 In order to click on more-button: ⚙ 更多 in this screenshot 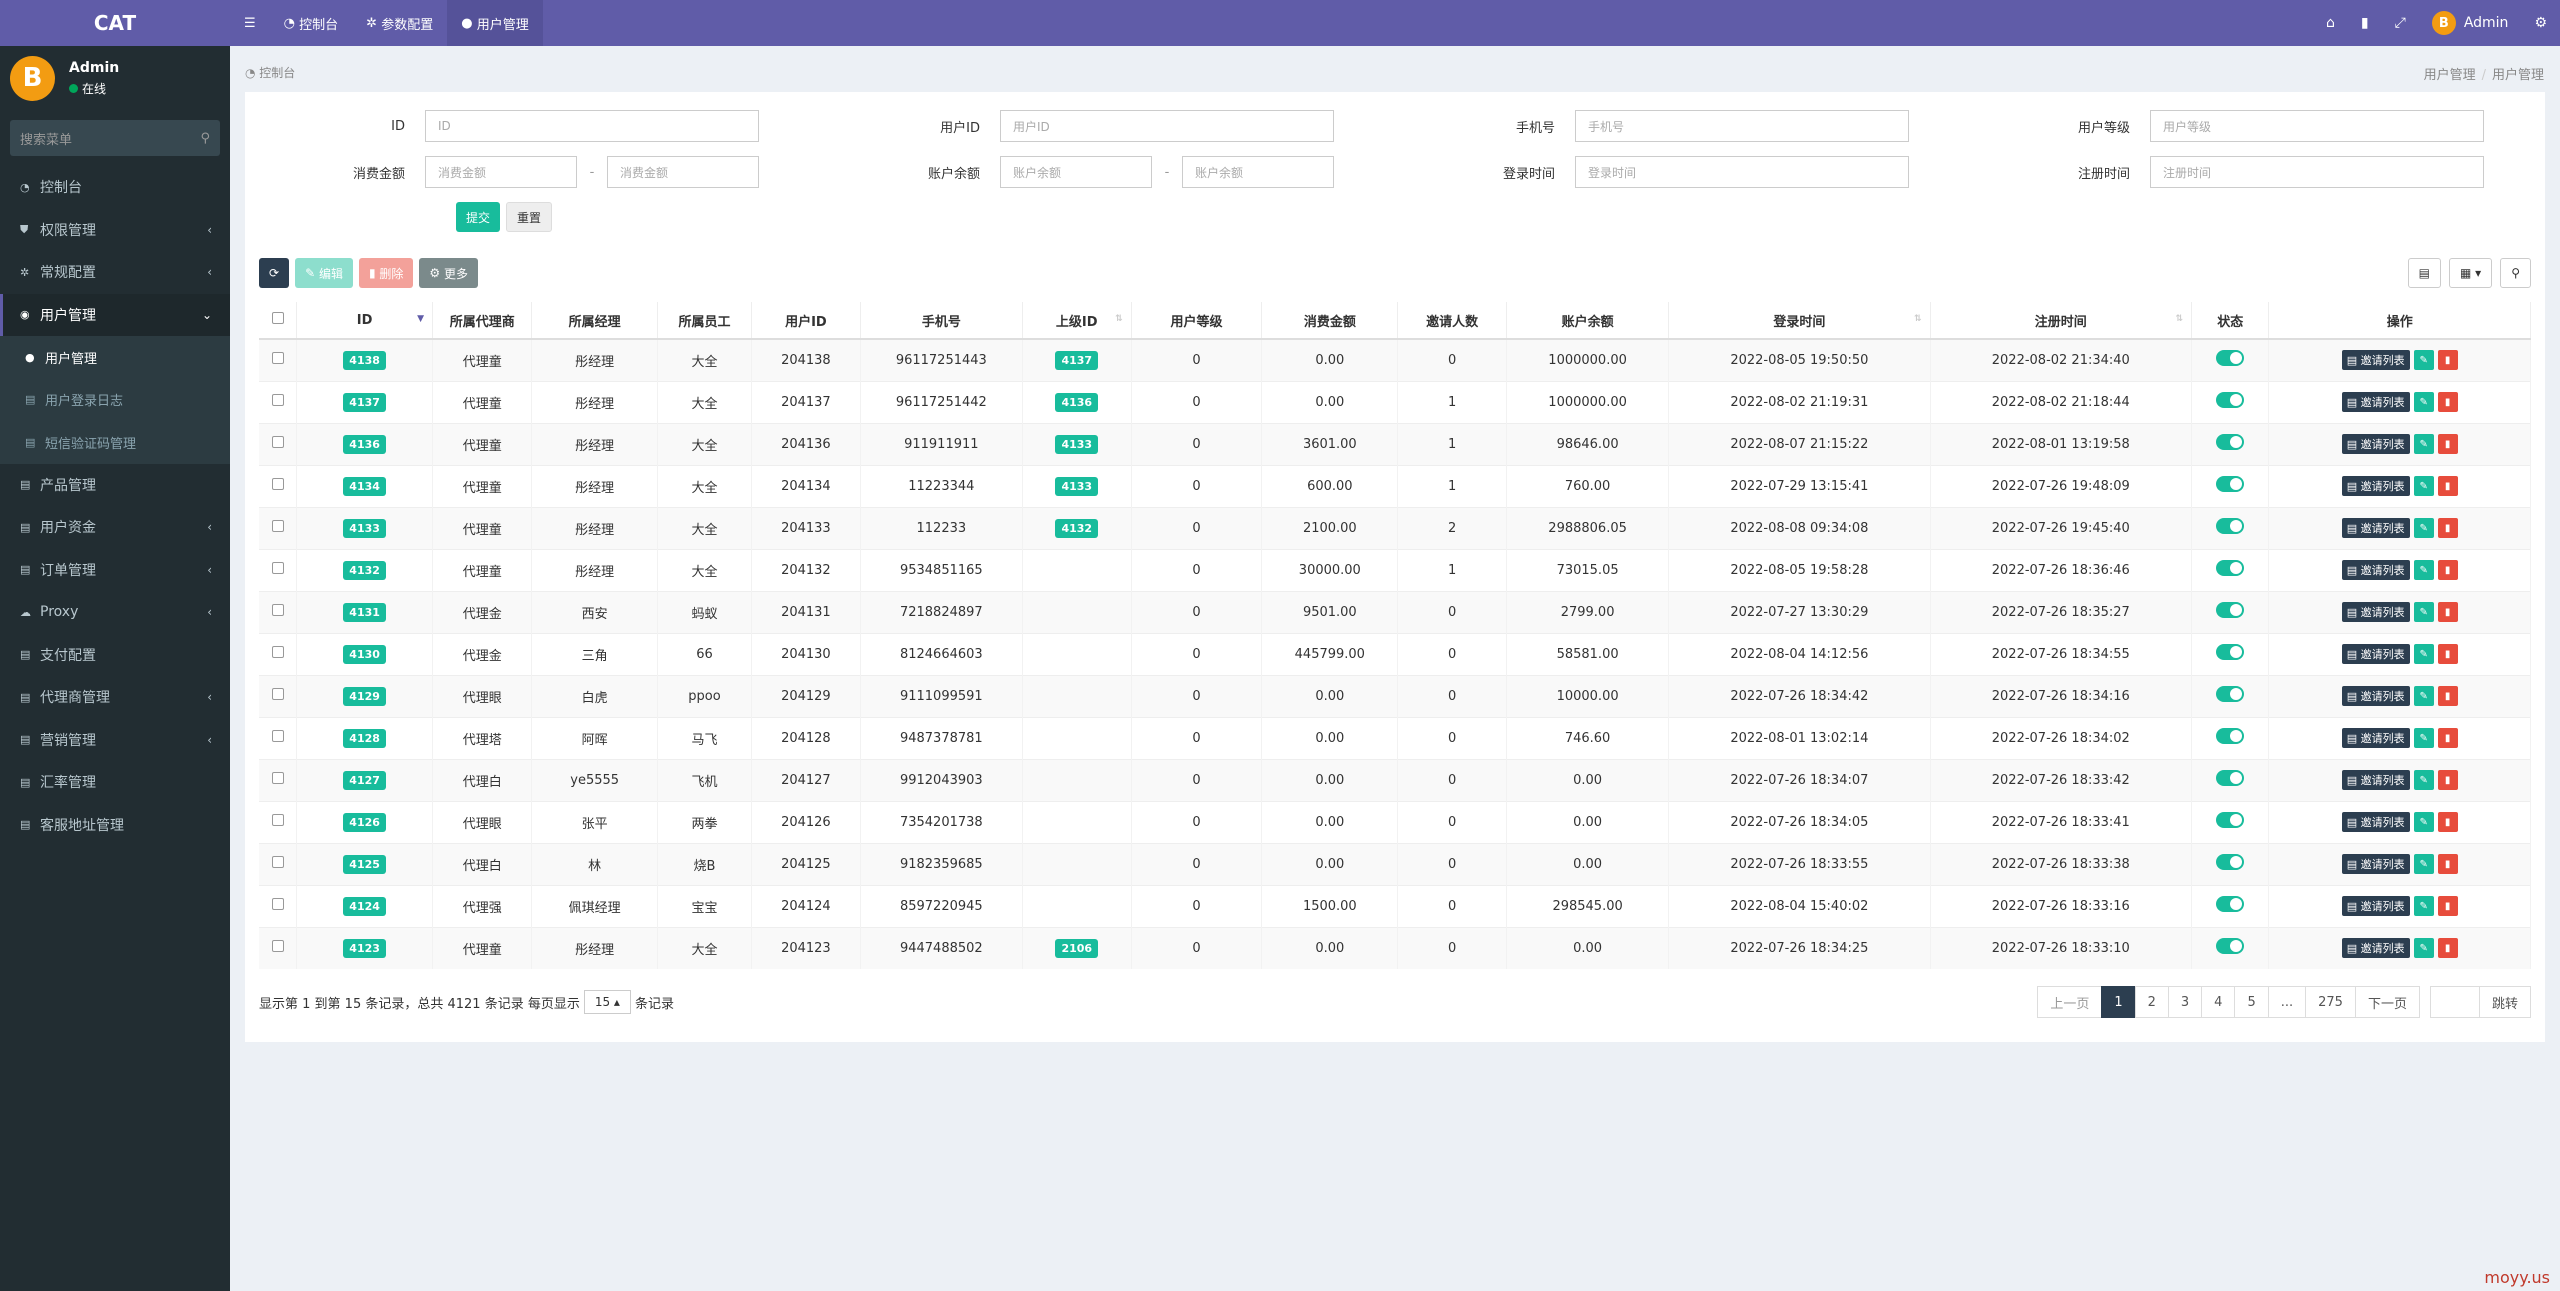, I will do `click(448, 273)`.